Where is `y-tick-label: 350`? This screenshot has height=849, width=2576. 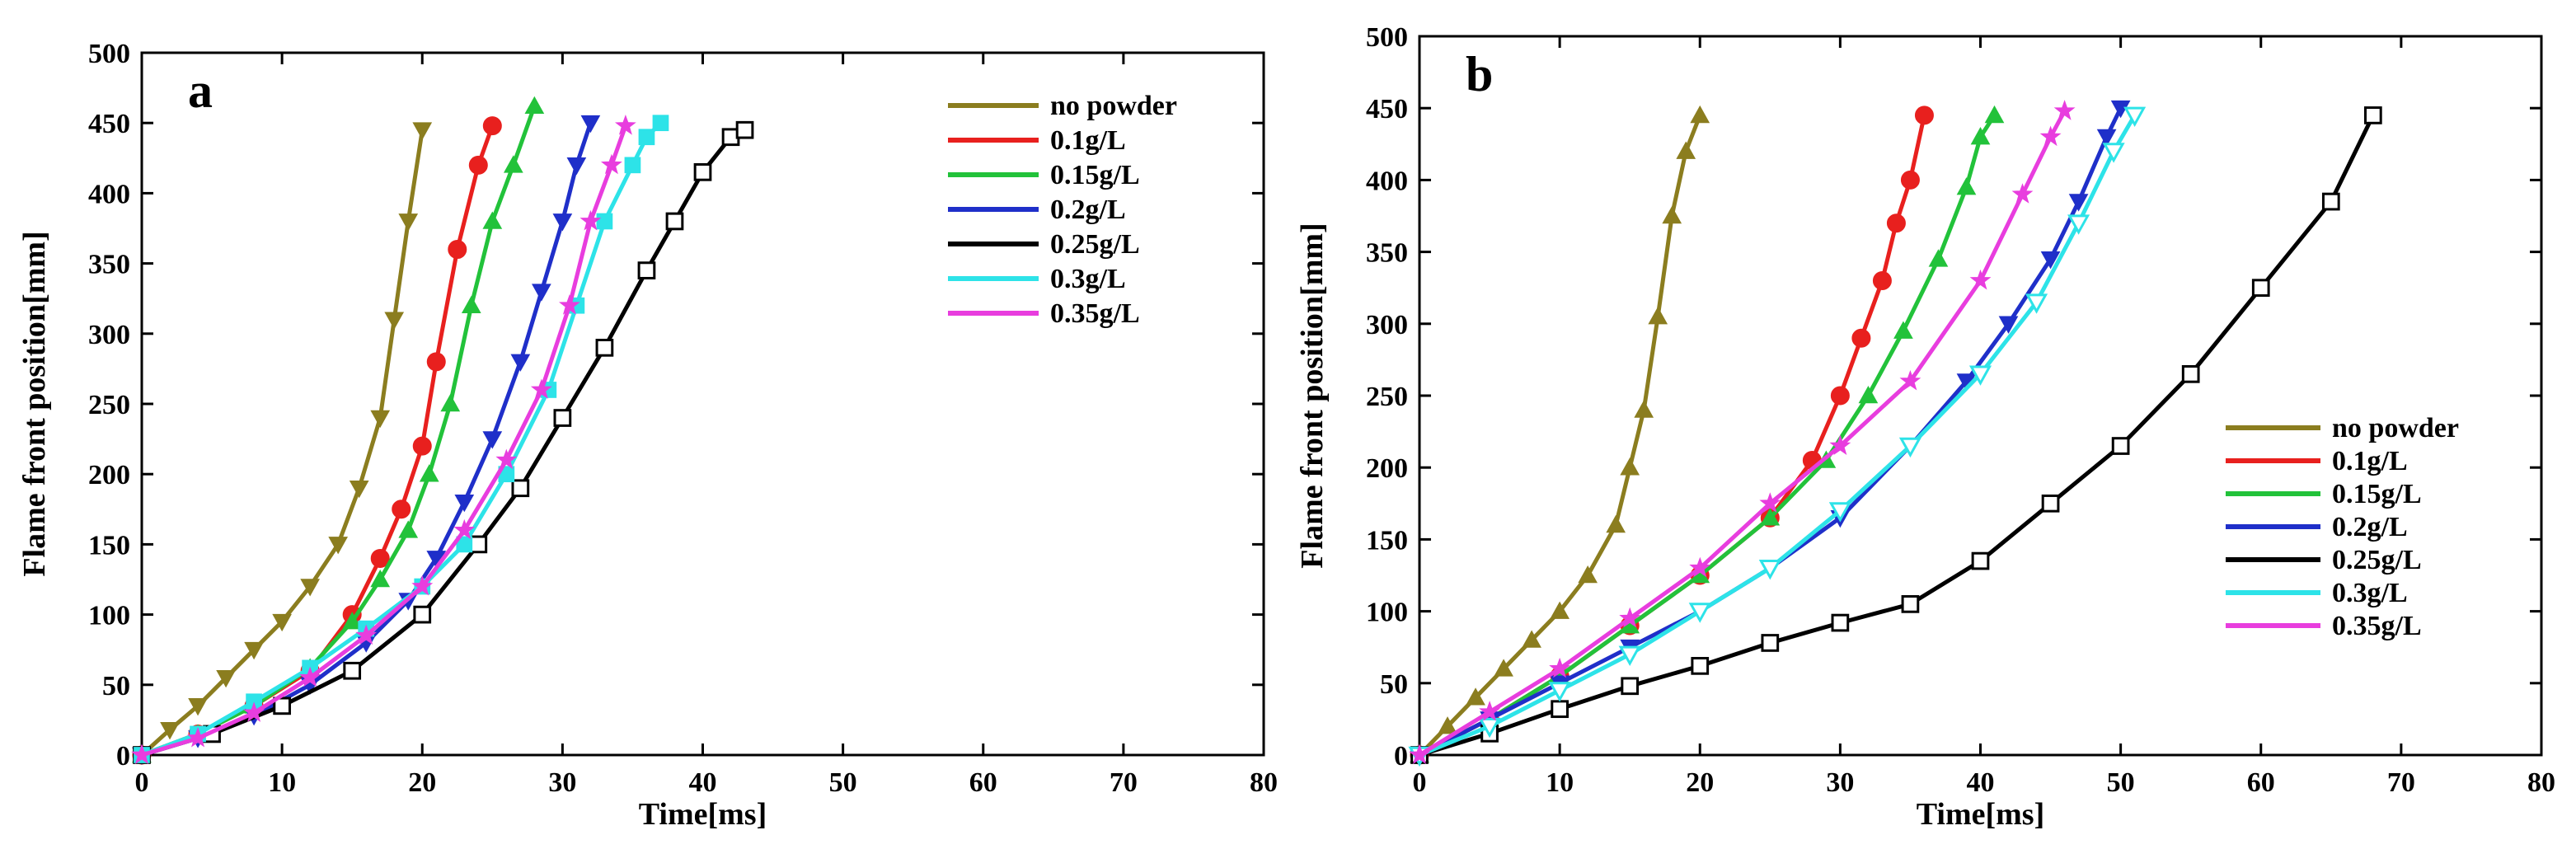 y-tick-label: 350 is located at coordinates (109, 265).